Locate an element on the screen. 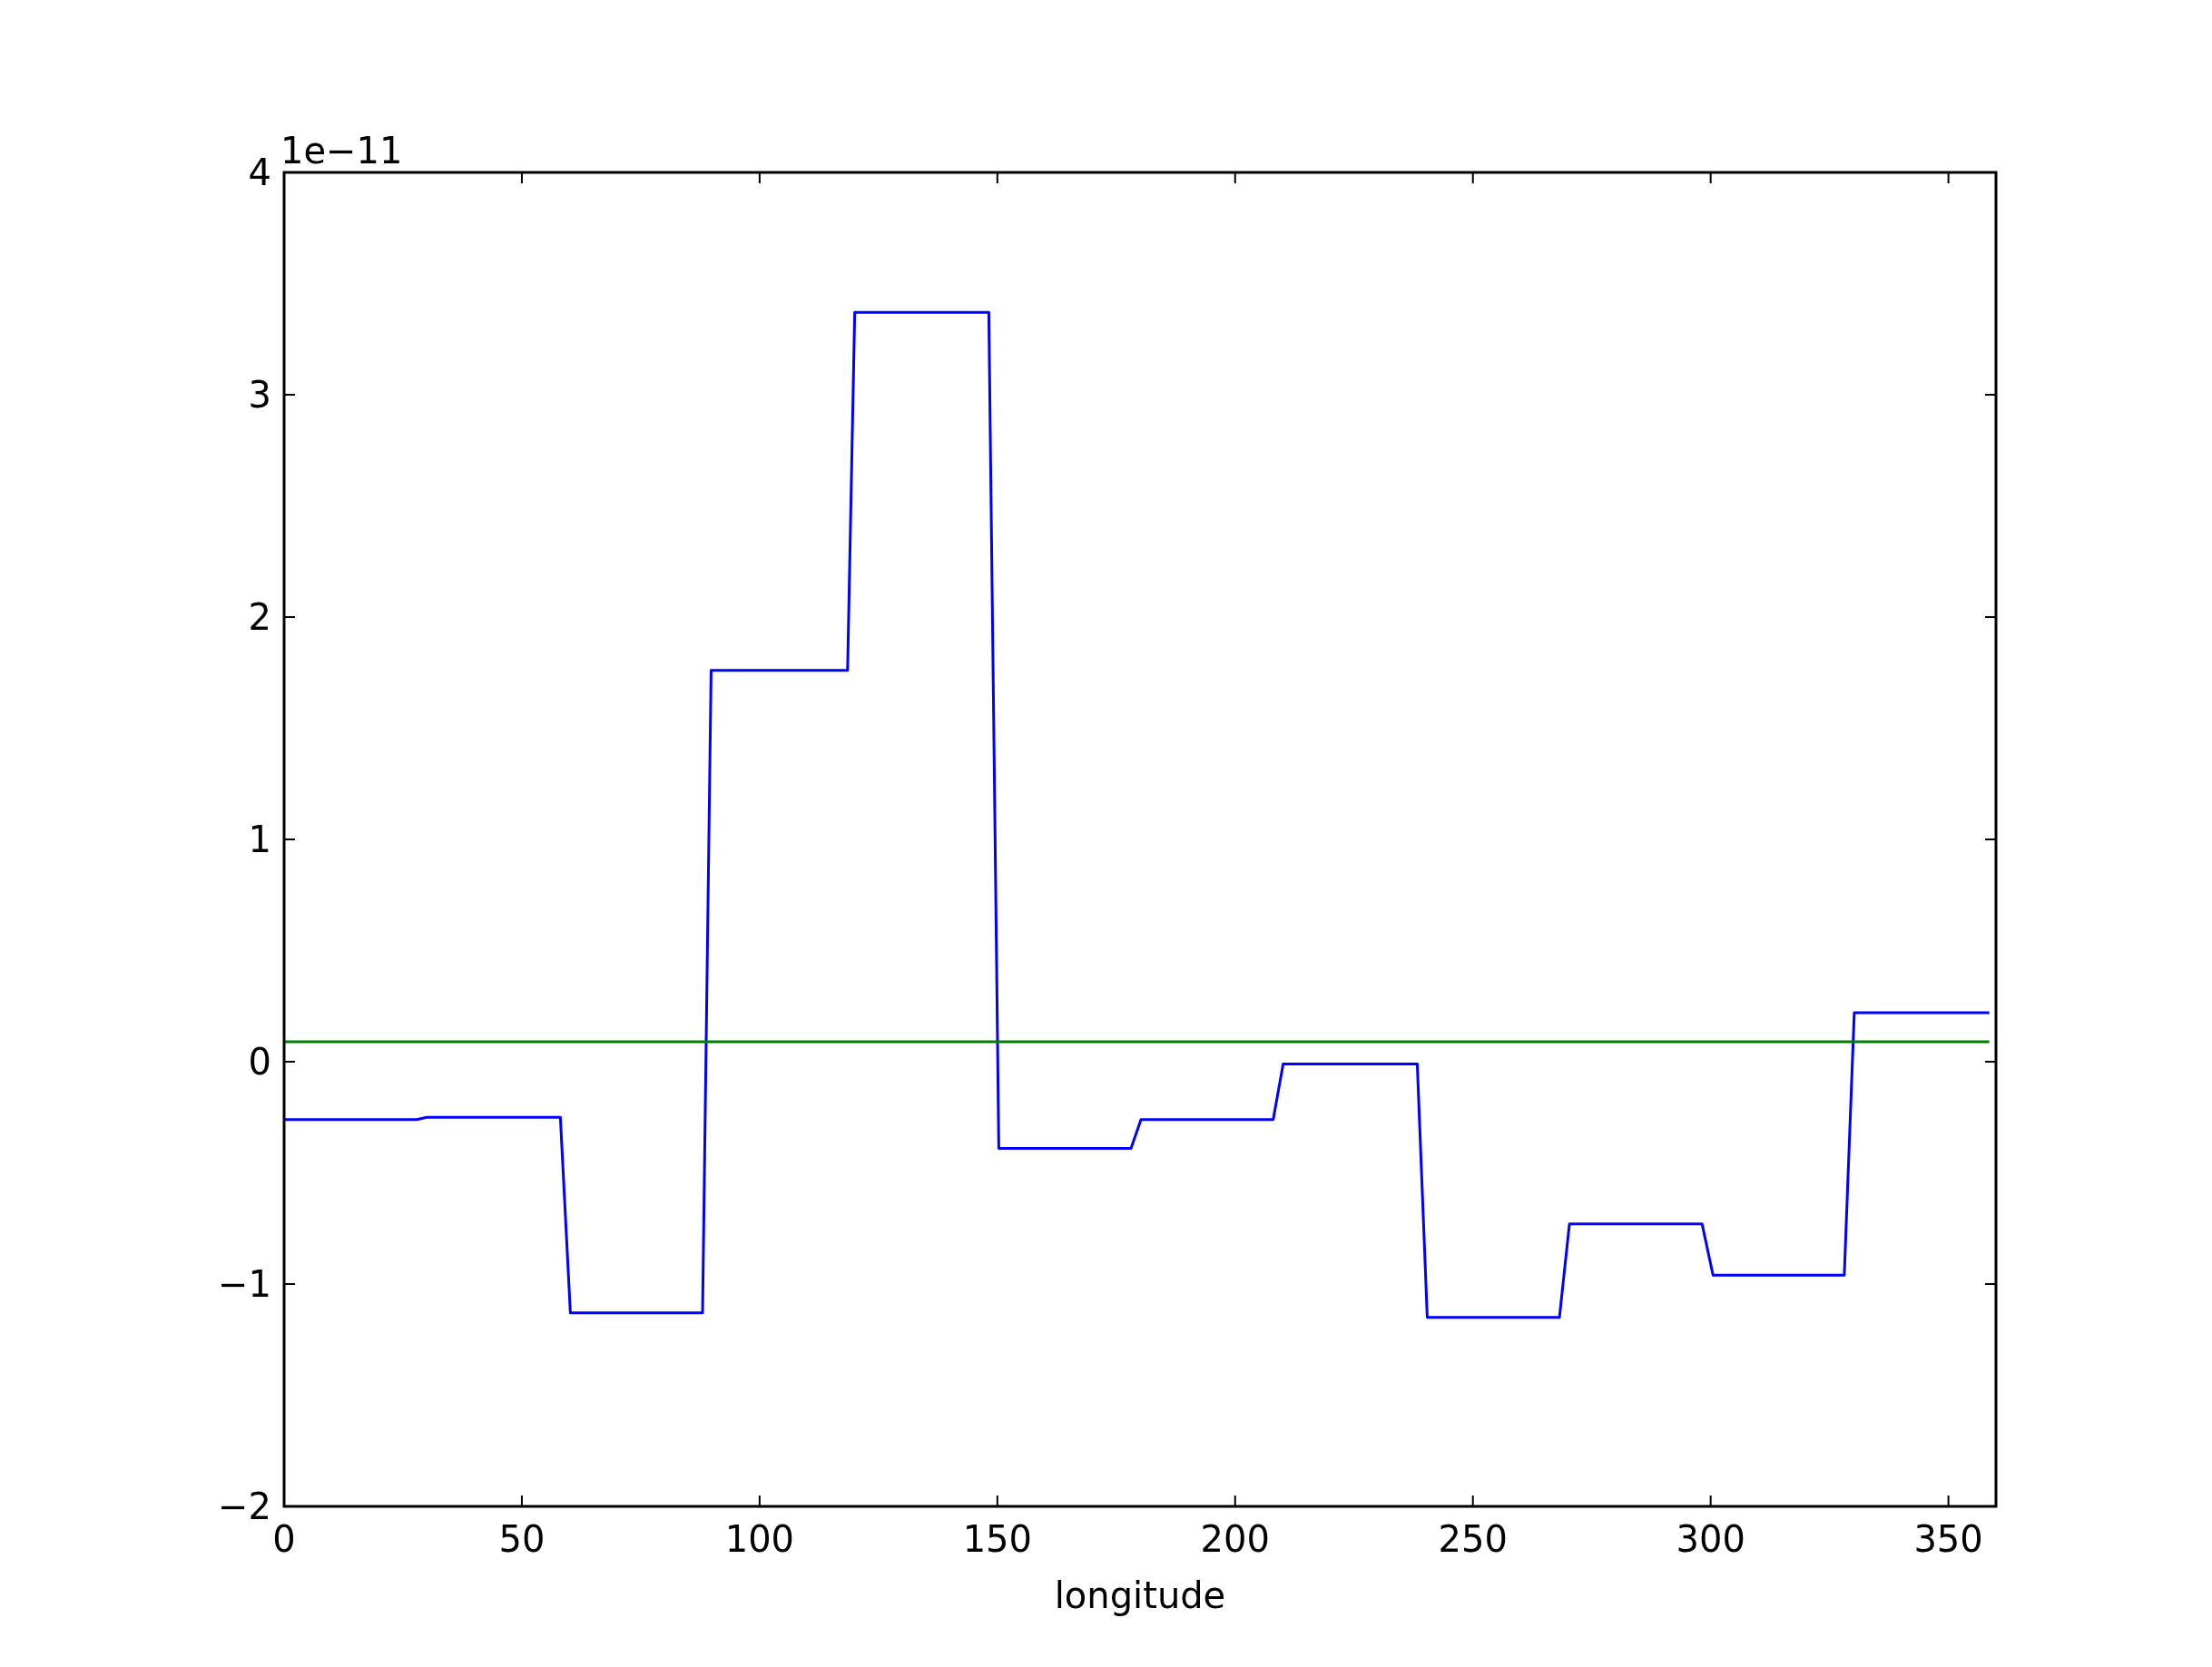 The image size is (2212, 1667). y-tick-label: 4 is located at coordinates (259, 173).